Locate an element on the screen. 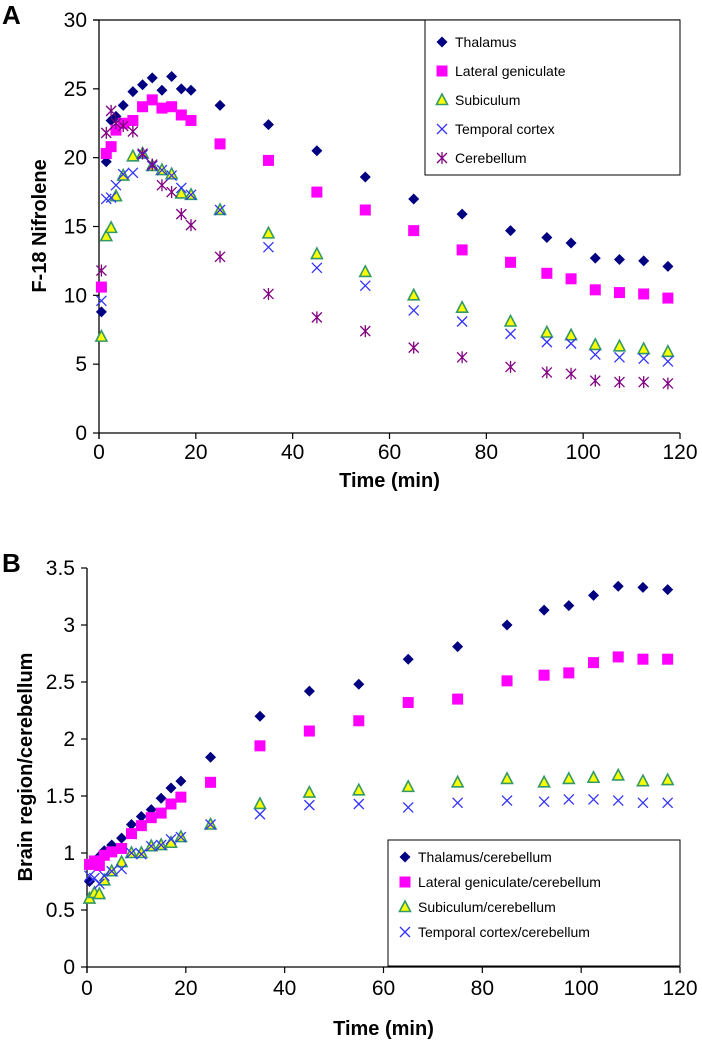 This screenshot has width=702, height=1050. legend-label: Lateral geniculate/cerebellum is located at coordinates (509, 882).